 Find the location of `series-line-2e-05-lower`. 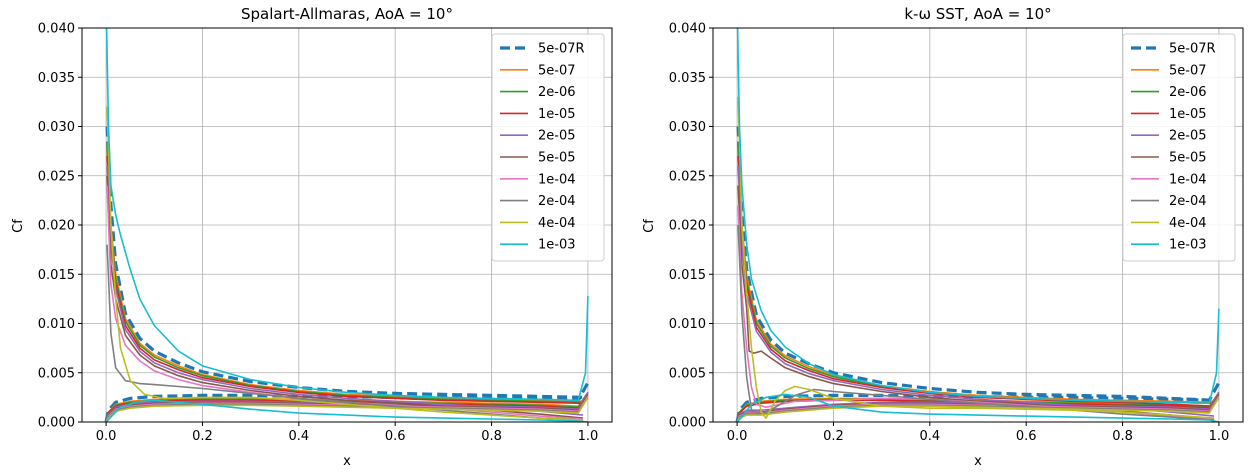

series-line-2e-05-lower is located at coordinates (347, 407).